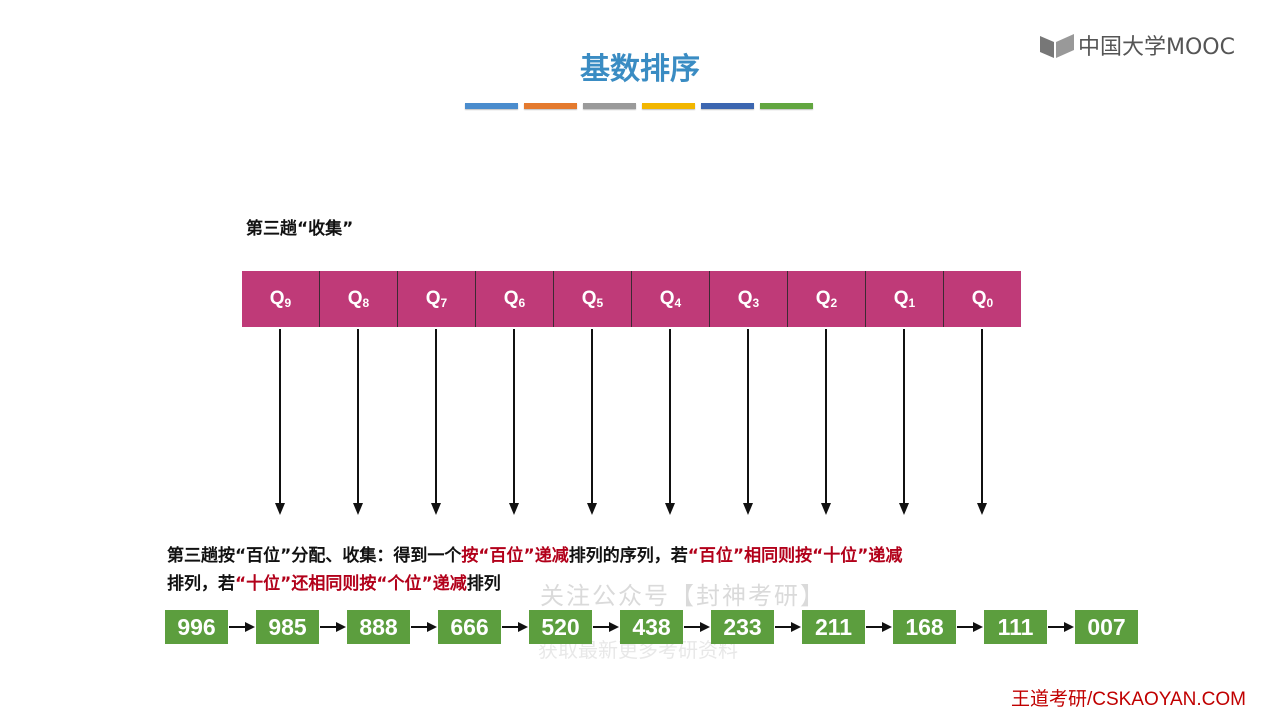 The image size is (1280, 720). I want to click on accent-color-bars, so click(642, 106).